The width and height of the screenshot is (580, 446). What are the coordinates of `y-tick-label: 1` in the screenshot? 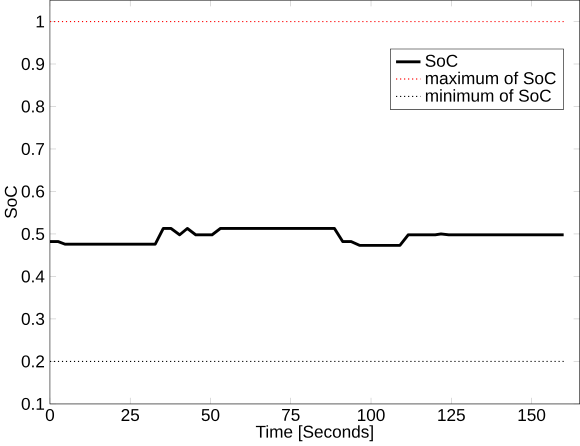 It's located at (40, 22).